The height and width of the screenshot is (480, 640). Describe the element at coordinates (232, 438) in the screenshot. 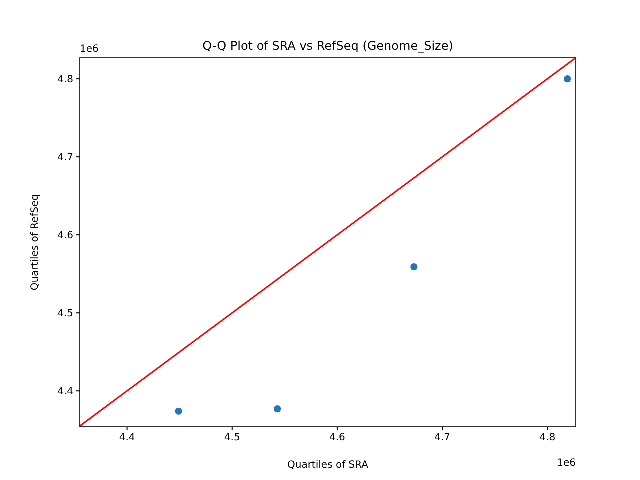

I see `x-tick-label: 4.5` at that location.